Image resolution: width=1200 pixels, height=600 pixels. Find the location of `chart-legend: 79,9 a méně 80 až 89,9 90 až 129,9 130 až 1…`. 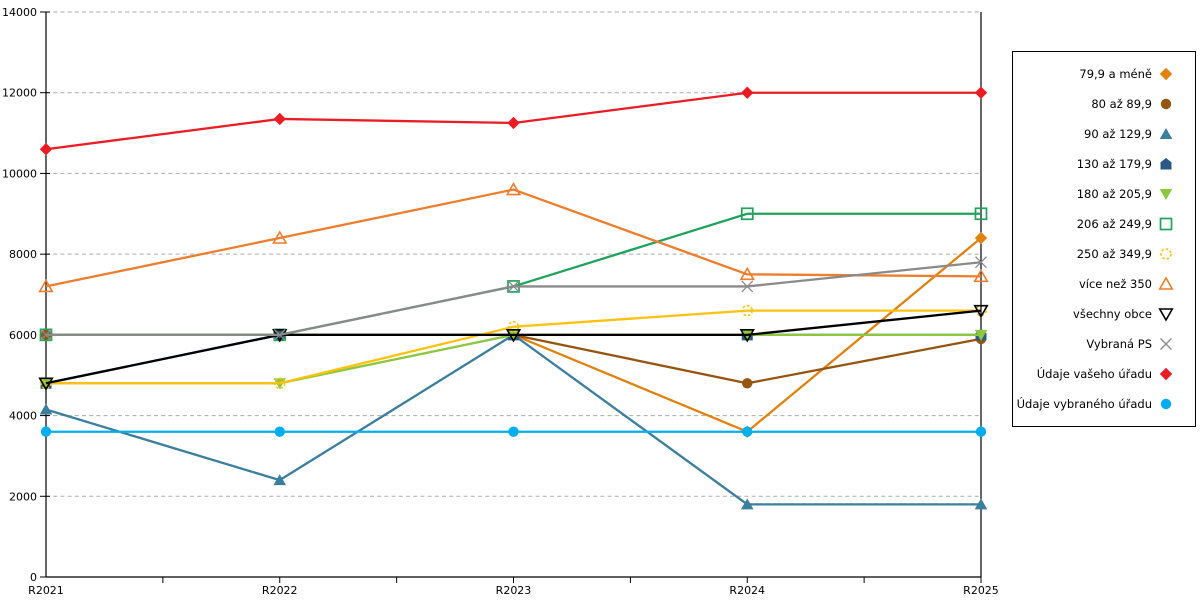

chart-legend: 79,9 a méně 80 až 89,9 90 až 129,9 130 až 1… is located at coordinates (1104, 239).